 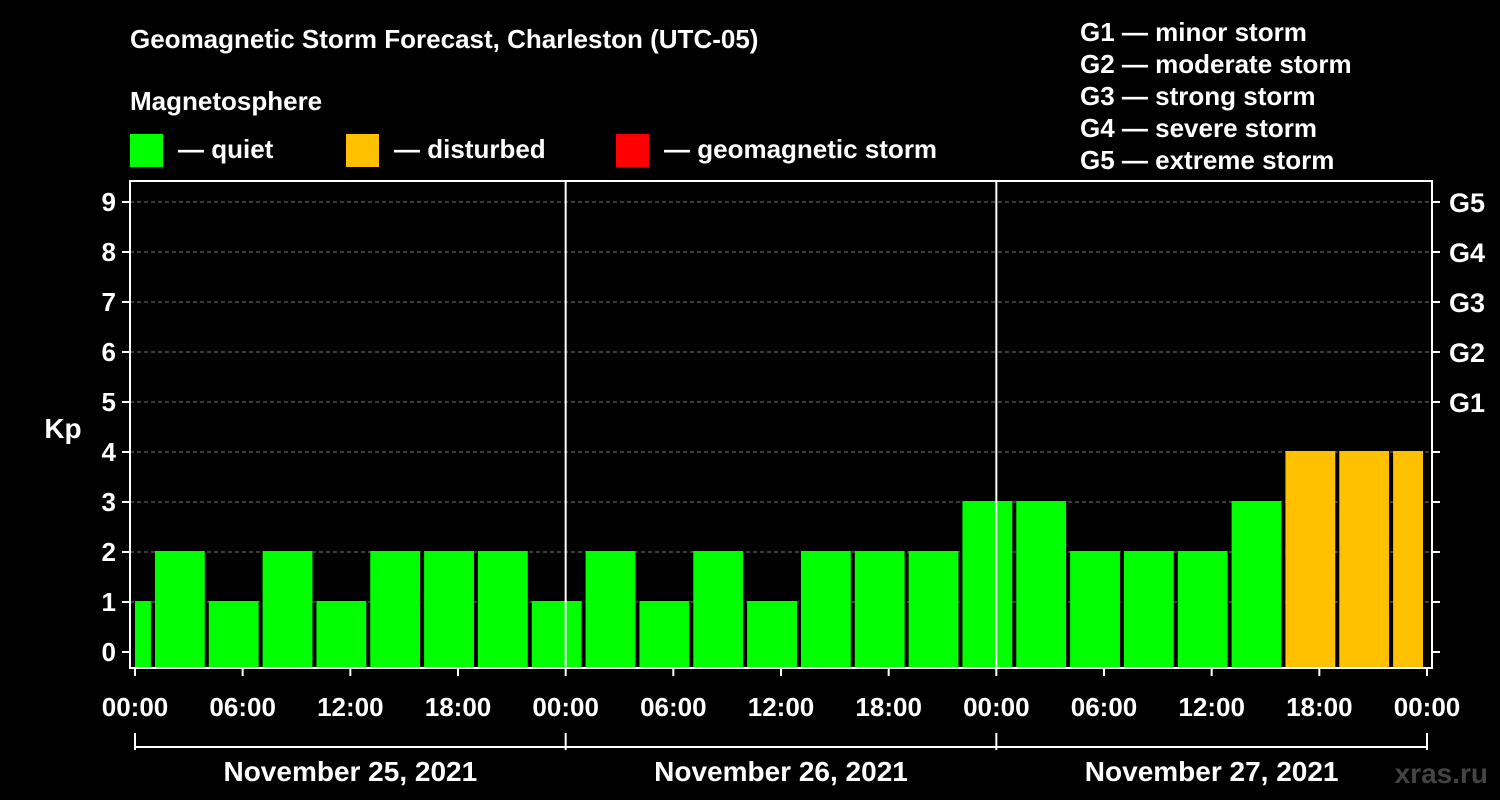 I want to click on y-tick-label: 1, so click(x=109, y=602).